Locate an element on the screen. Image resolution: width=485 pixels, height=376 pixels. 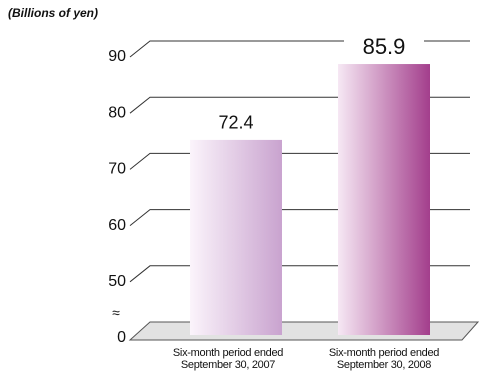
value-label: 85.9 is located at coordinates (384, 46).